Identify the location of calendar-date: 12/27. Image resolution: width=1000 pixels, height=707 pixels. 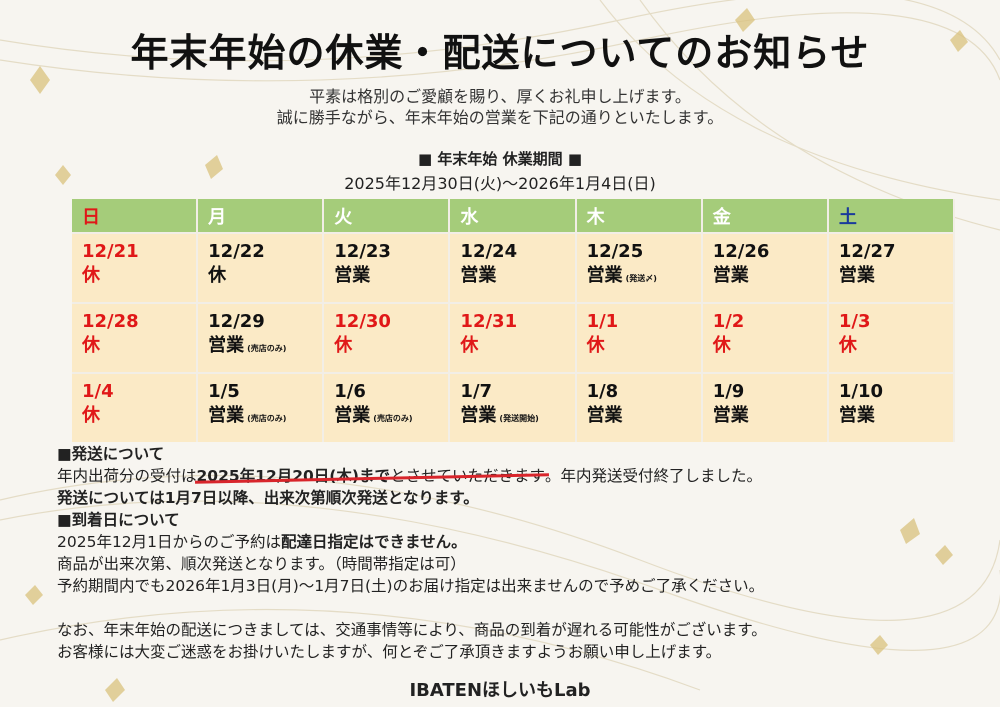
(867, 251).